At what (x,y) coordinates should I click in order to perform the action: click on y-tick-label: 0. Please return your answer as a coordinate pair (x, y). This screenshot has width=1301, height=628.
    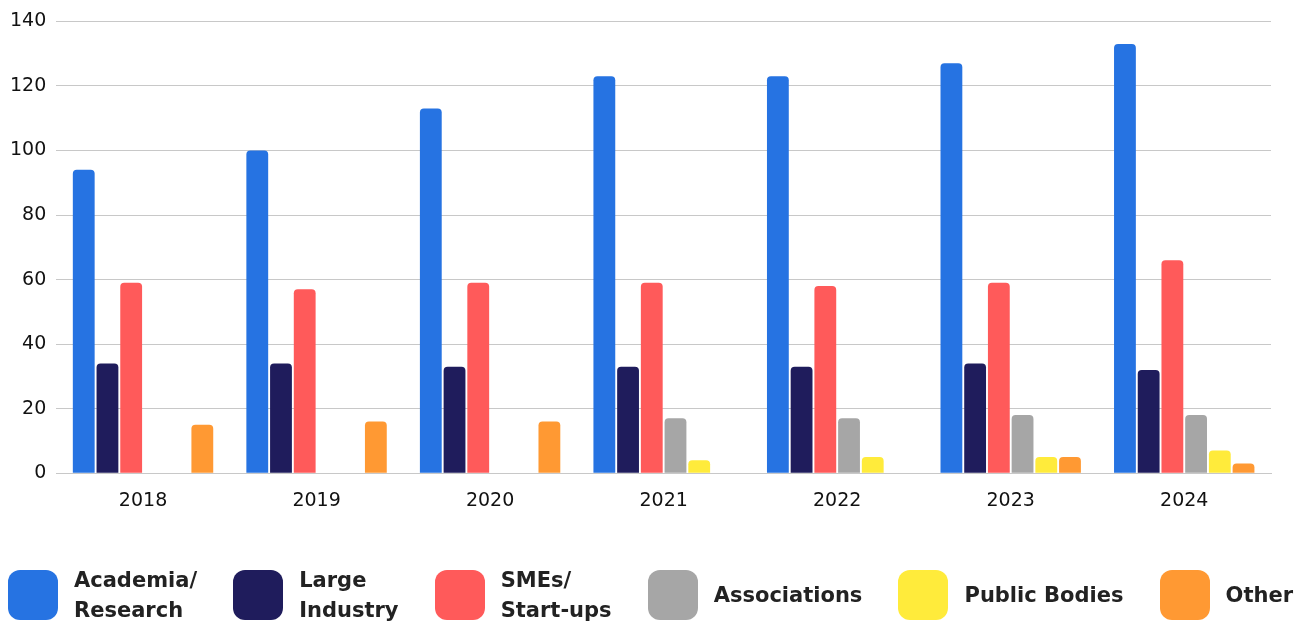
    Looking at the image, I should click on (40, 471).